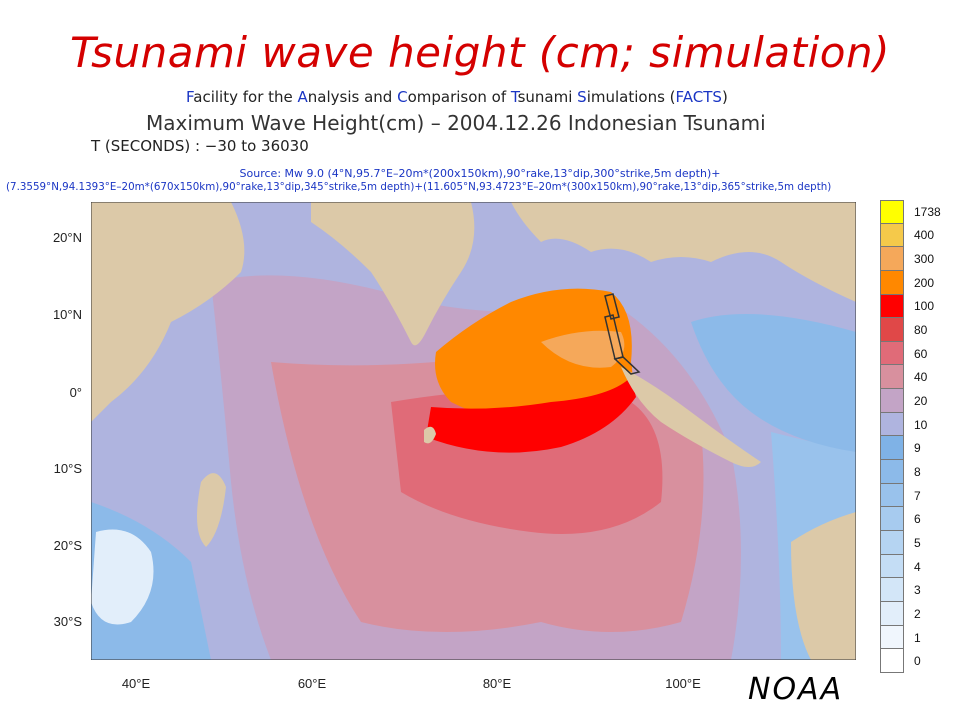  What do you see at coordinates (917, 495) in the screenshot?
I see `colorbar-label: 7` at bounding box center [917, 495].